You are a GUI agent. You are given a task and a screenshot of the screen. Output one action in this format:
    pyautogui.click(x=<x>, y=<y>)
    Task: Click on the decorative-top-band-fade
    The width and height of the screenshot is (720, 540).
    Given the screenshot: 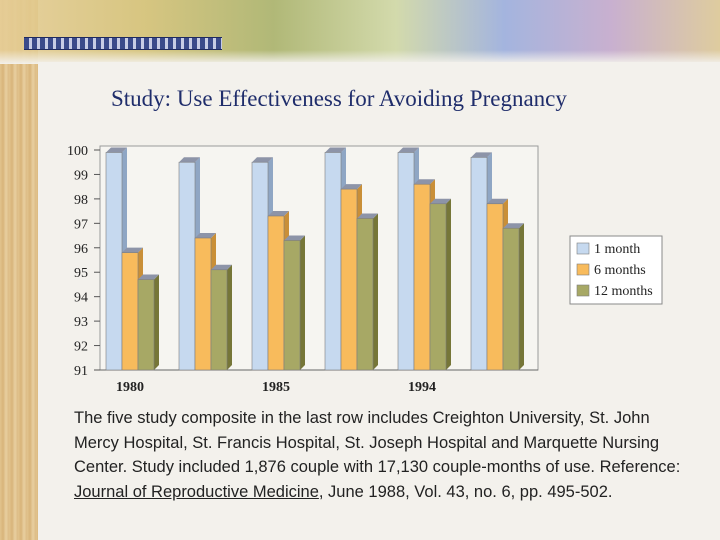 What is the action you would take?
    pyautogui.click(x=360, y=57)
    